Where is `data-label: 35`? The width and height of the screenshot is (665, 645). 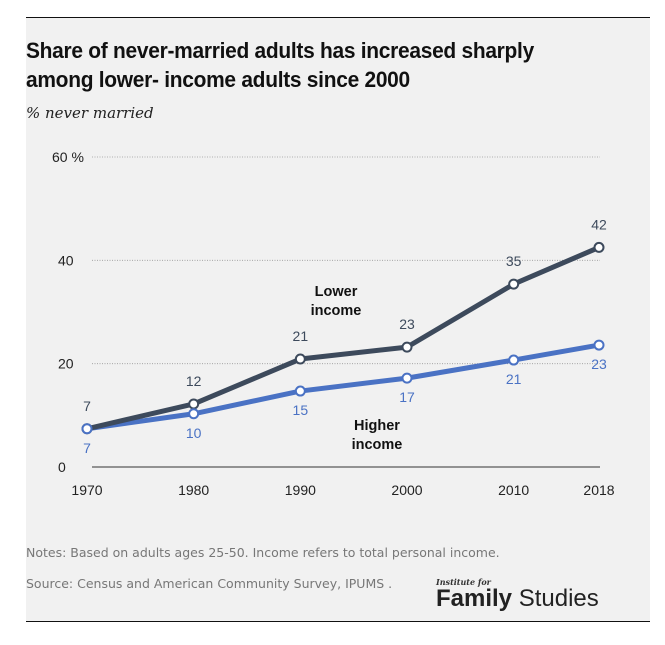
data-label: 35 is located at coordinates (514, 261).